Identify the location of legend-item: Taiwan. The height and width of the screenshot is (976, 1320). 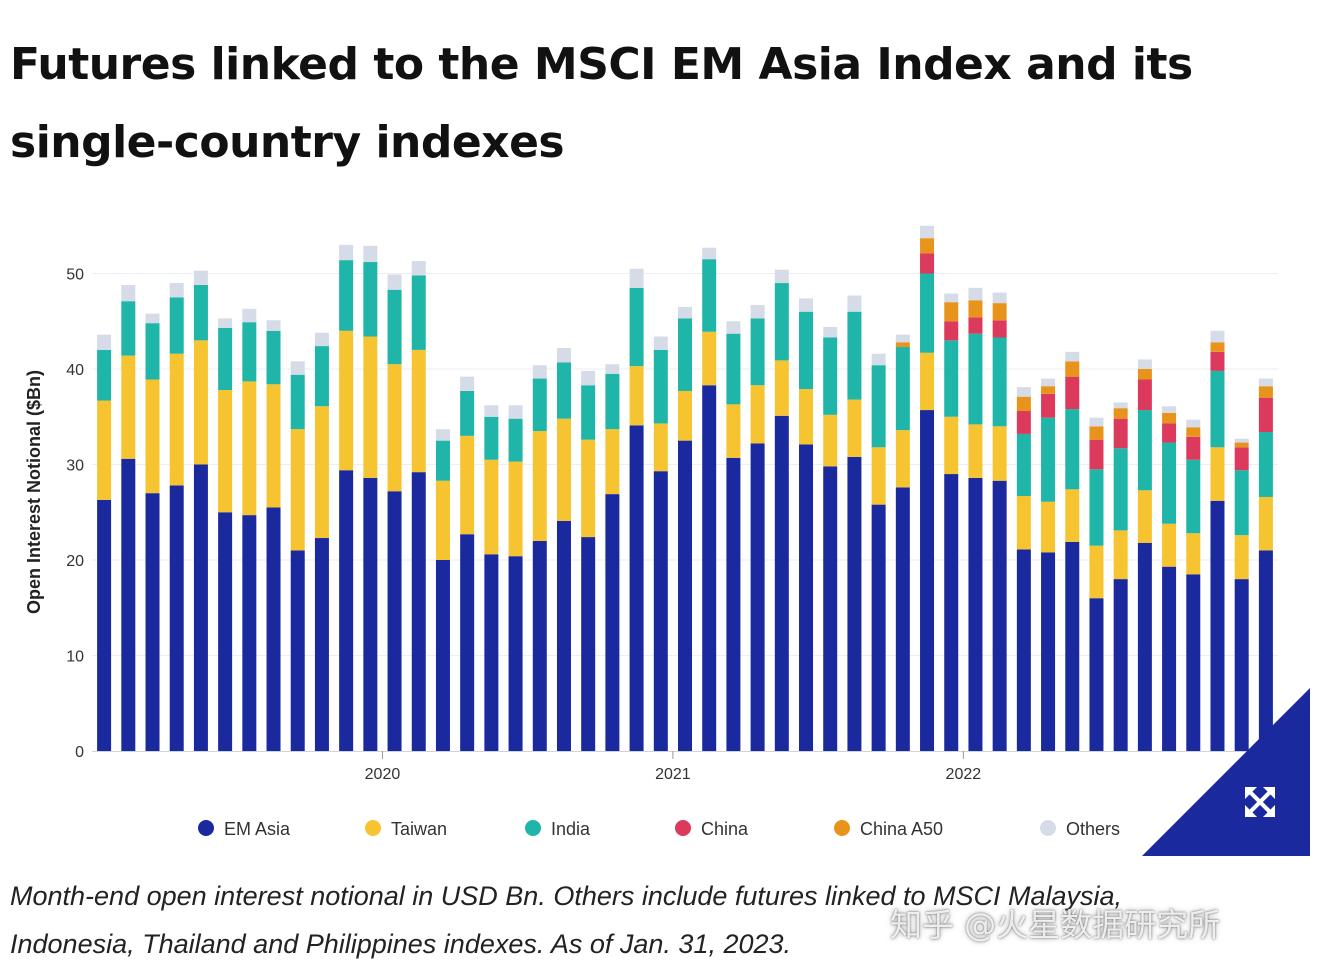
(406, 829).